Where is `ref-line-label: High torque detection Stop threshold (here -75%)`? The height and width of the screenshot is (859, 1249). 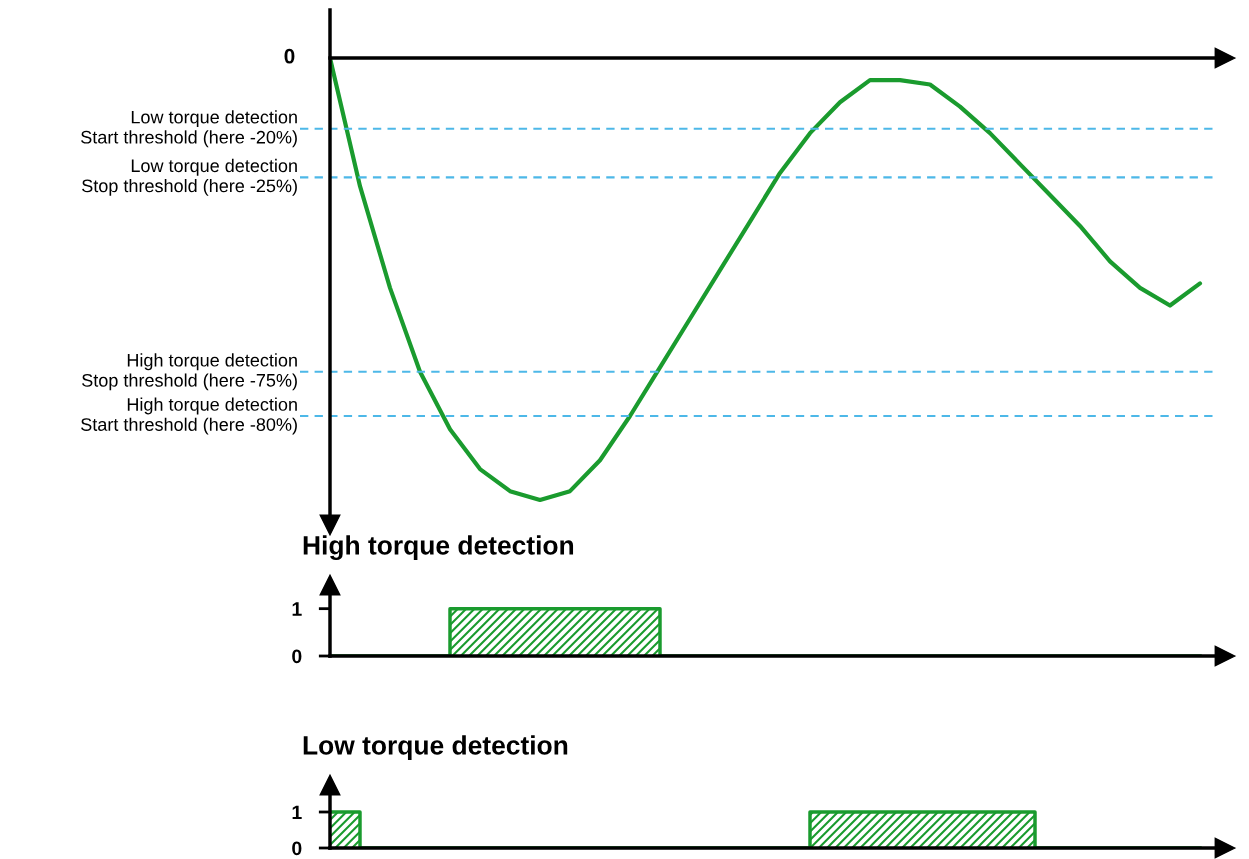
ref-line-label: High torque detection Stop threshold (here -75%) is located at coordinates (189, 372).